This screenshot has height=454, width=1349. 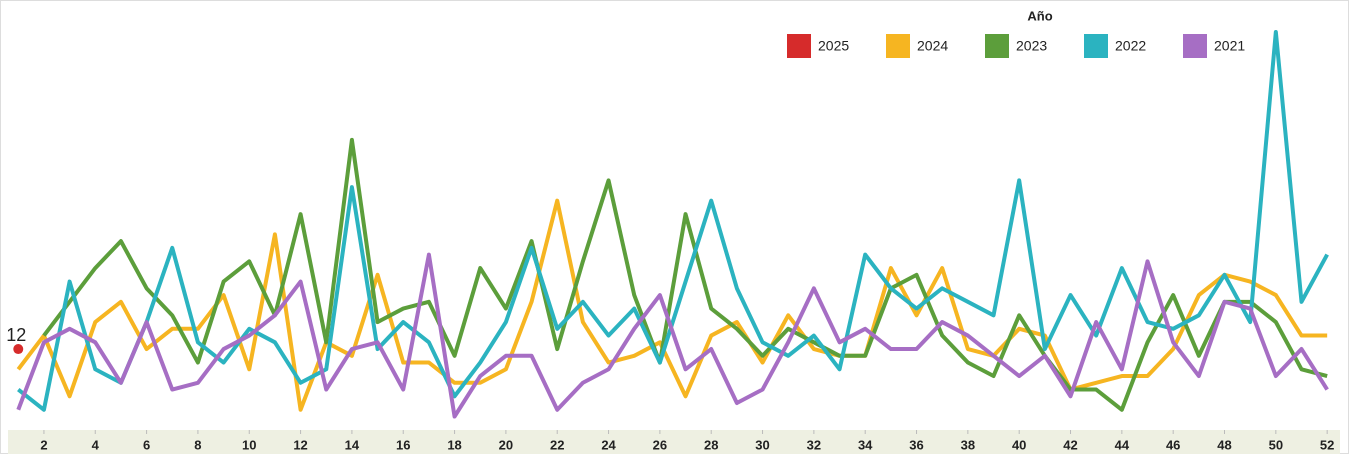 What do you see at coordinates (1229, 46) in the screenshot?
I see `legend-label: 2021` at bounding box center [1229, 46].